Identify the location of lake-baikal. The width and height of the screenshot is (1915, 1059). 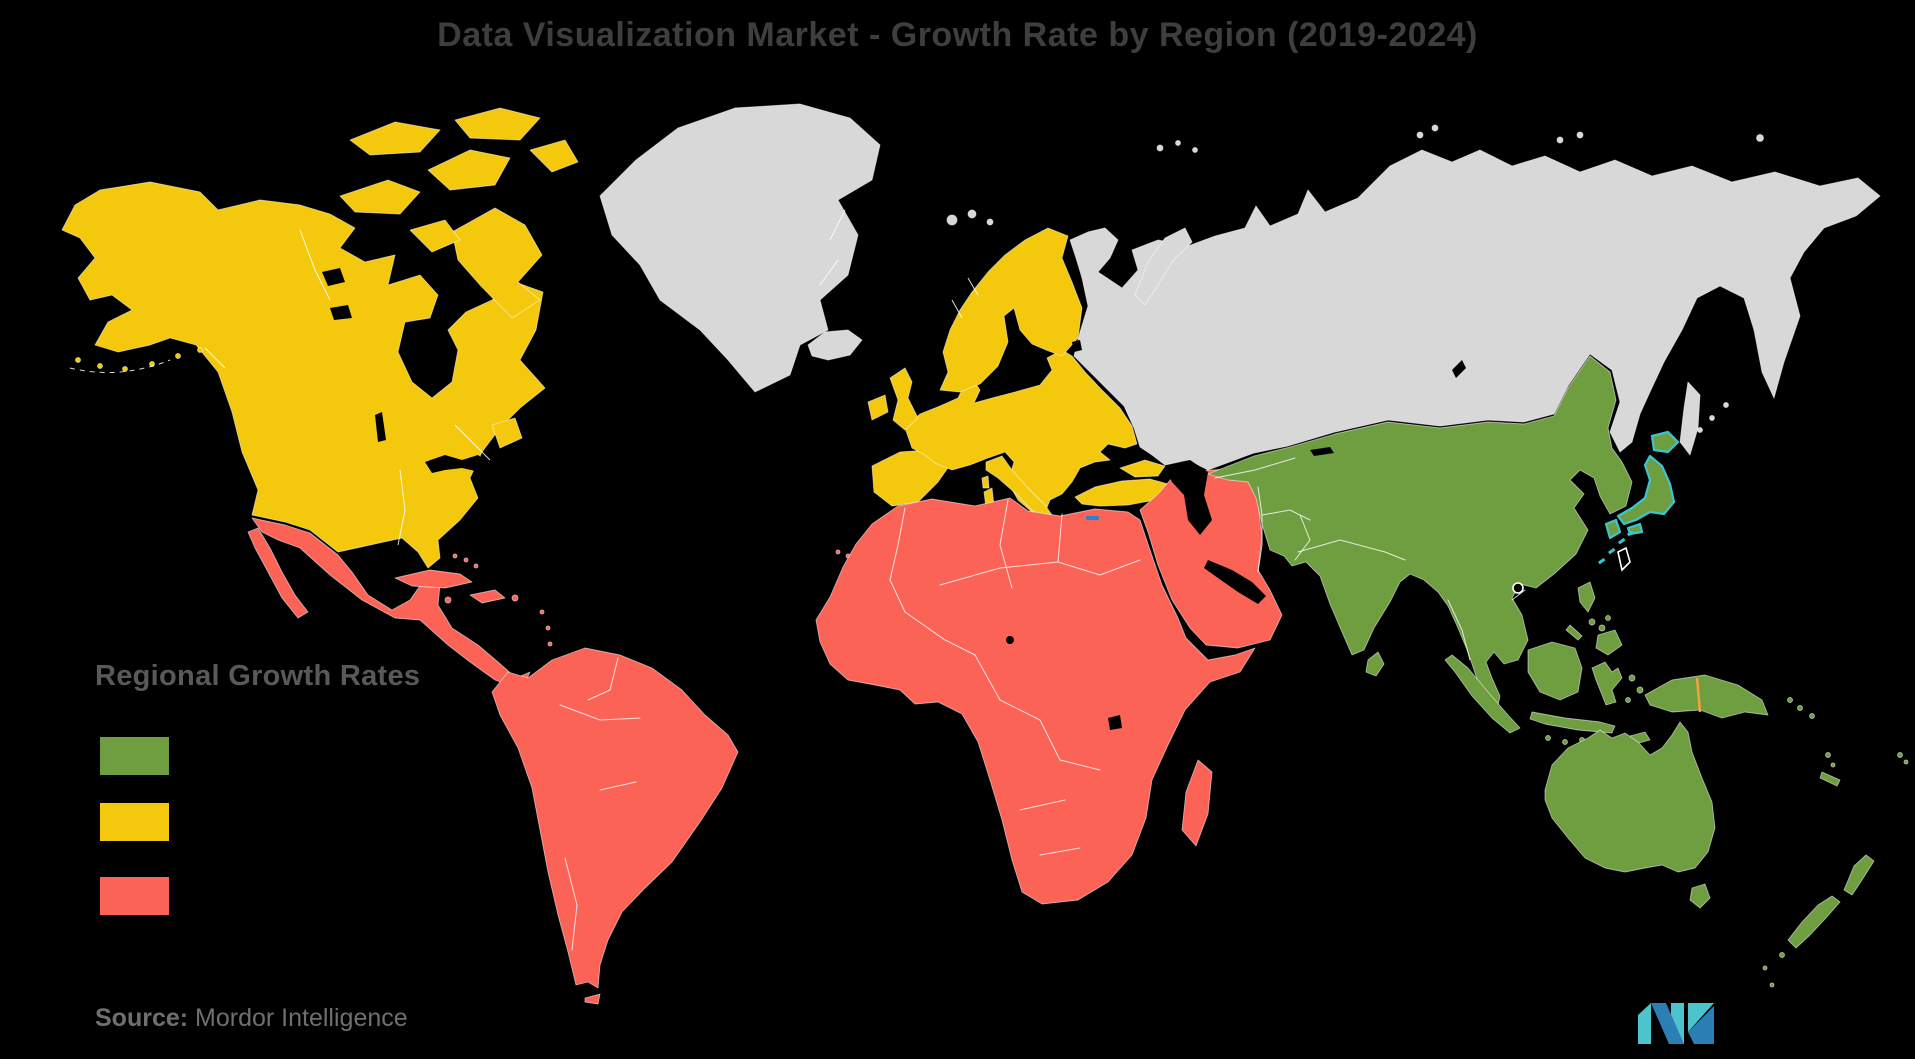
(1459, 369).